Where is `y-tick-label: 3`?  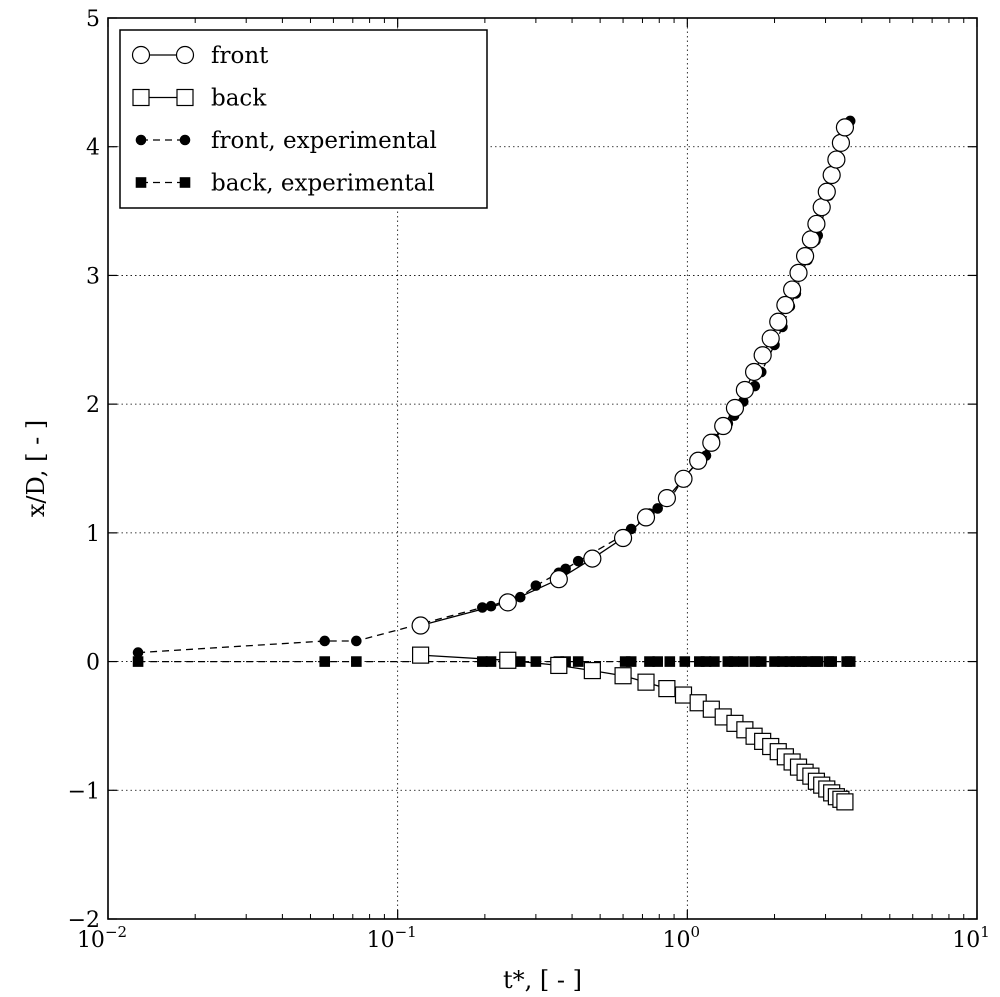 y-tick-label: 3 is located at coordinates (93, 276).